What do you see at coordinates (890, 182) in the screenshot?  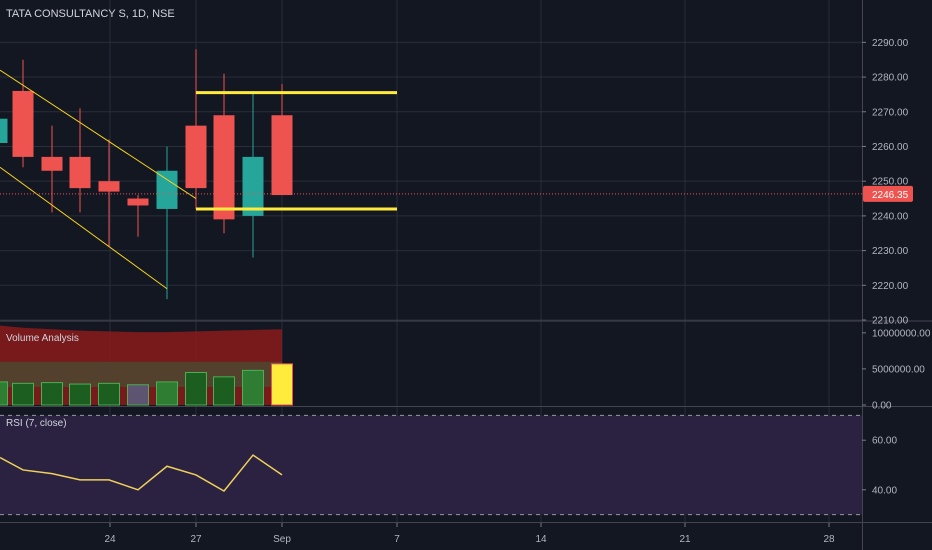 I see `price-tick-label: 2250.00` at bounding box center [890, 182].